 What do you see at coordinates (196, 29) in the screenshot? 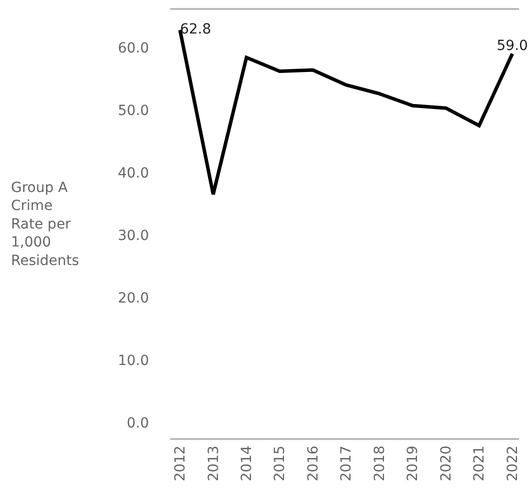
I see `data-label: 62.8` at bounding box center [196, 29].